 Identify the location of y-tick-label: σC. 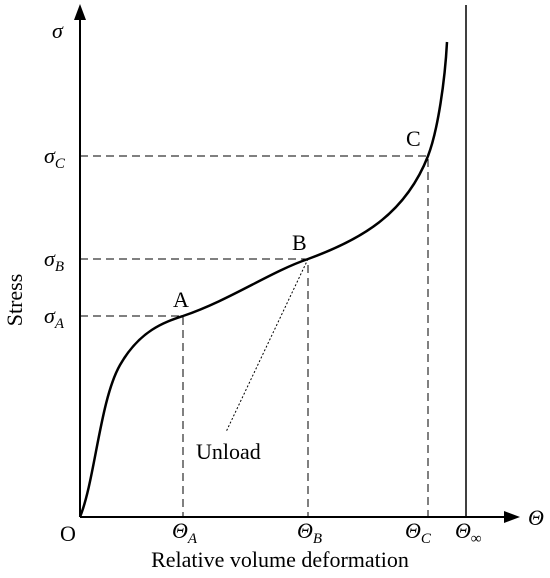
(55, 157).